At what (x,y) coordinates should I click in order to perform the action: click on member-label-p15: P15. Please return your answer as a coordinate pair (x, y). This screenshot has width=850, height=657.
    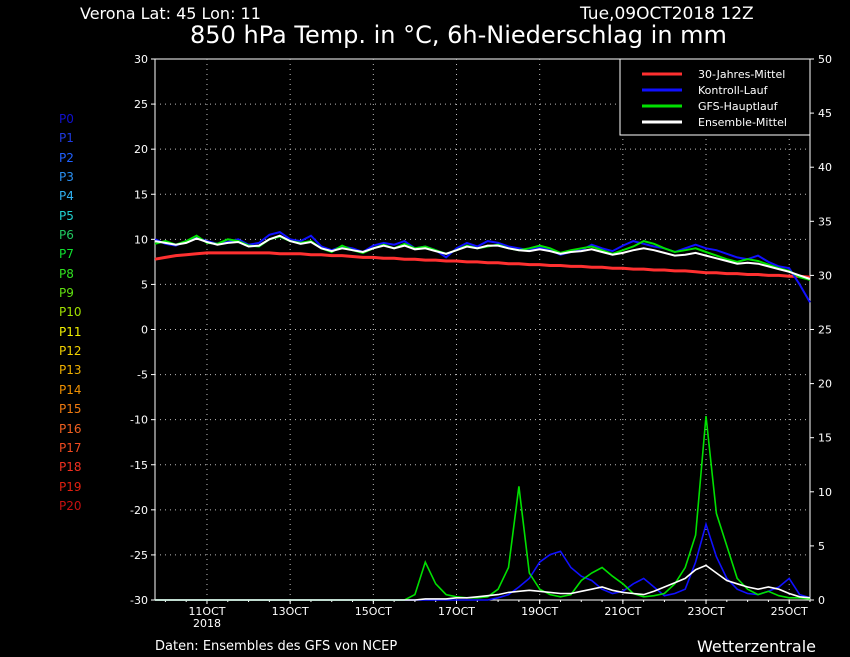
    Looking at the image, I should click on (70, 409).